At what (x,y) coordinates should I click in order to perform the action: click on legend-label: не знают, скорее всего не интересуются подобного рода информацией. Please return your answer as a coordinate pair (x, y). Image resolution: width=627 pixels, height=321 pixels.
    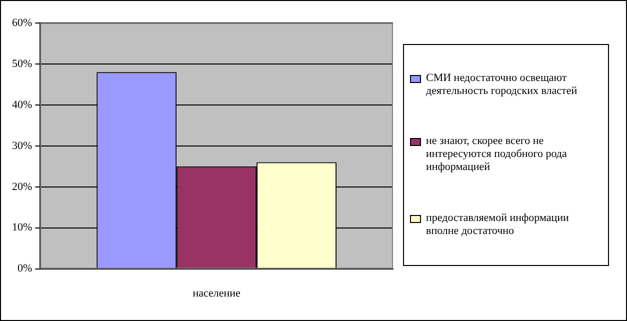
    Looking at the image, I should click on (497, 154).